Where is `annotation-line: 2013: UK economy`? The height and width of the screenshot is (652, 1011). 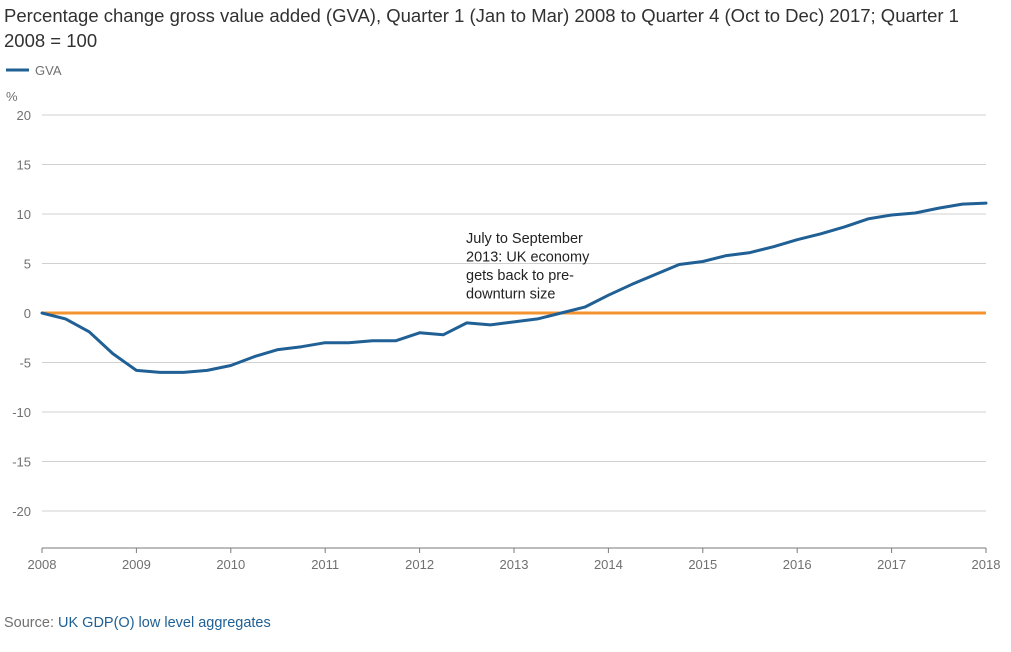 annotation-line: 2013: UK economy is located at coordinates (528, 258).